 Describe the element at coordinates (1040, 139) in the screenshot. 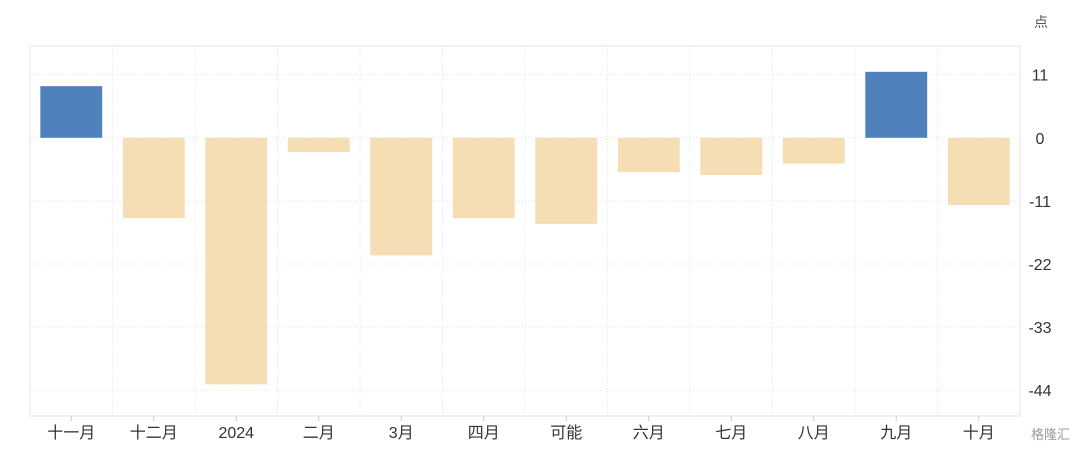

I see `y-tick-label: 0` at that location.